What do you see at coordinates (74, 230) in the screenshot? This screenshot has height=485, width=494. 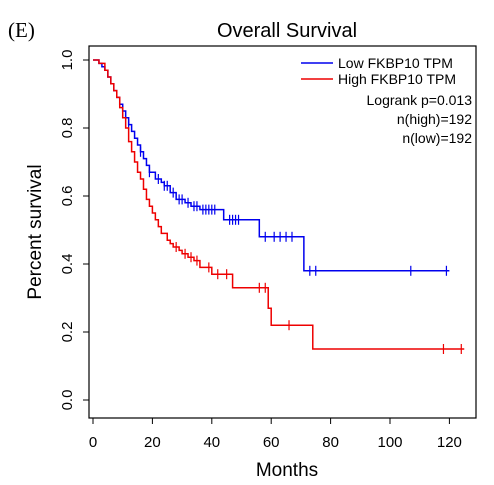 I see `y-axis: 0.0 0.2 0.4 0.6 0.8 1.0` at bounding box center [74, 230].